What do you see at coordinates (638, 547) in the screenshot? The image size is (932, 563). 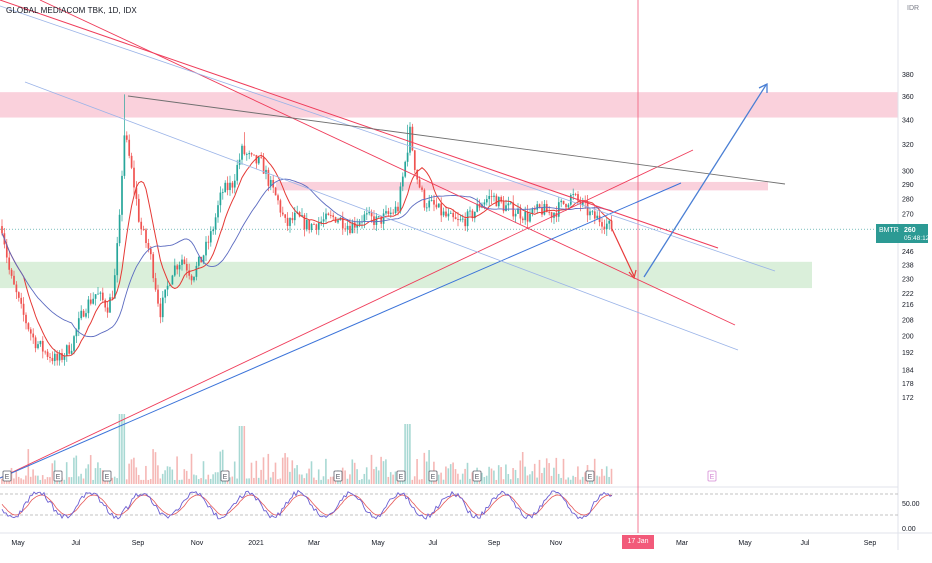 I see `crosshair-date-label: 17 Jan '22` at bounding box center [638, 547].